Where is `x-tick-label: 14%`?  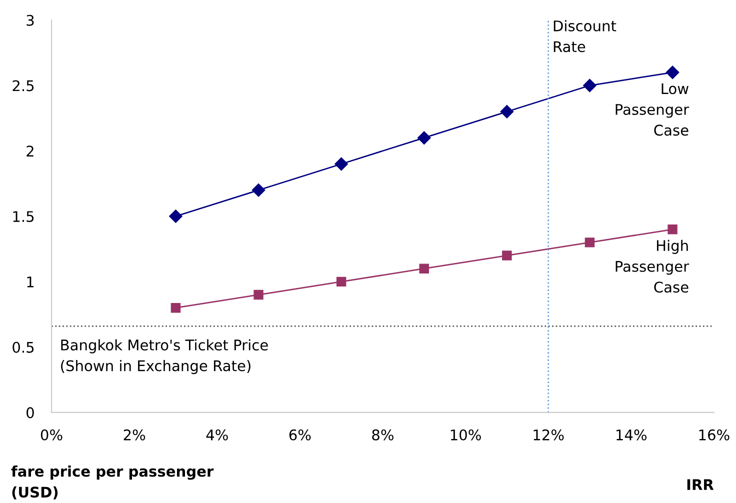 x-tick-label: 14% is located at coordinates (631, 434).